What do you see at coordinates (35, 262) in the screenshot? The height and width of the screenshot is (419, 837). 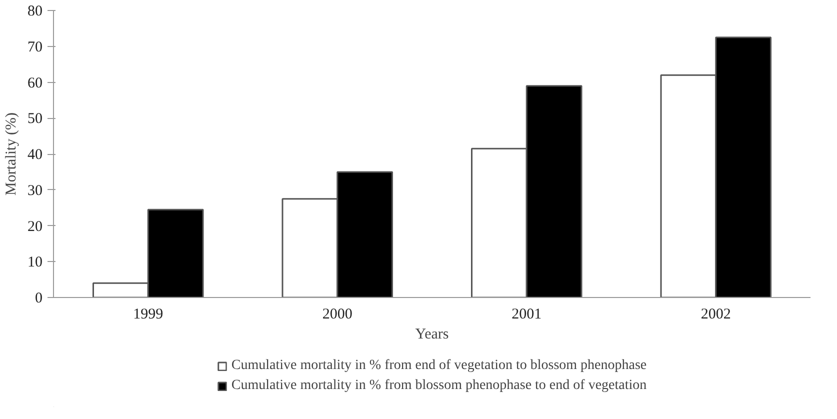 I see `y-tick-label: 10` at bounding box center [35, 262].